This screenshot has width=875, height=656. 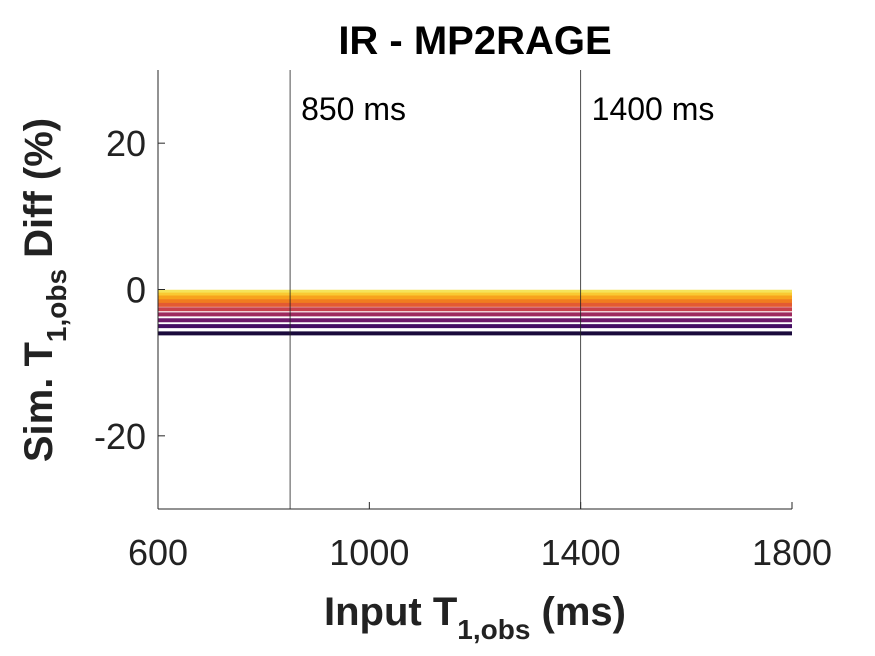 What do you see at coordinates (39, 402) in the screenshot?
I see `y-axis-label-pre: Sim. T` at bounding box center [39, 402].